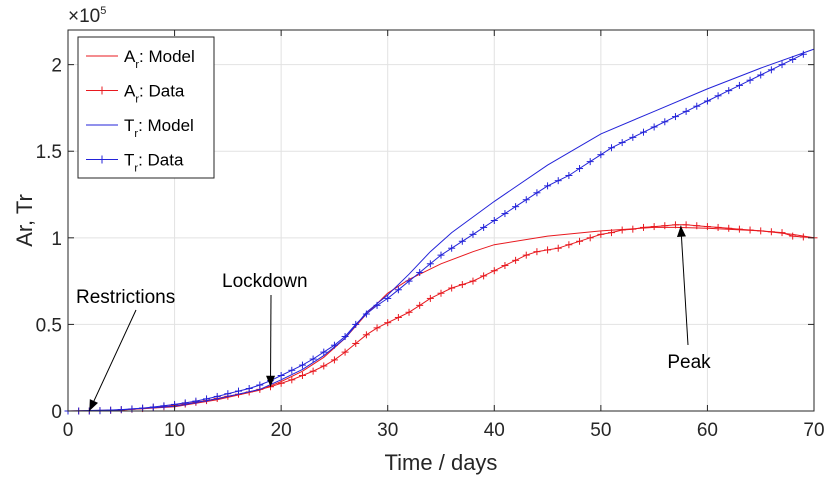 This screenshot has height=480, width=830. I want to click on y-exponent-power: 5, so click(103, 11).